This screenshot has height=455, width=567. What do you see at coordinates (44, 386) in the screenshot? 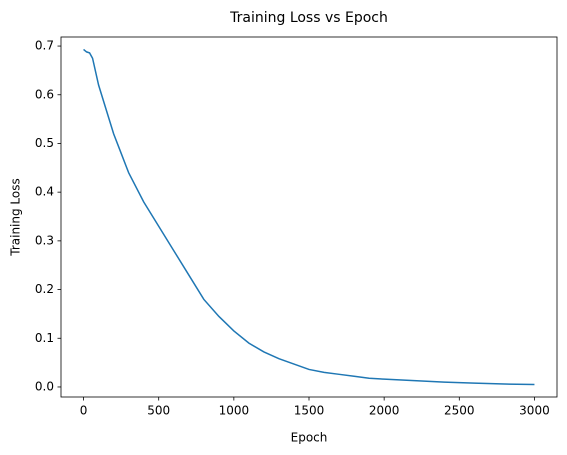
I see `y-tick-label: 0.0` at bounding box center [44, 386].